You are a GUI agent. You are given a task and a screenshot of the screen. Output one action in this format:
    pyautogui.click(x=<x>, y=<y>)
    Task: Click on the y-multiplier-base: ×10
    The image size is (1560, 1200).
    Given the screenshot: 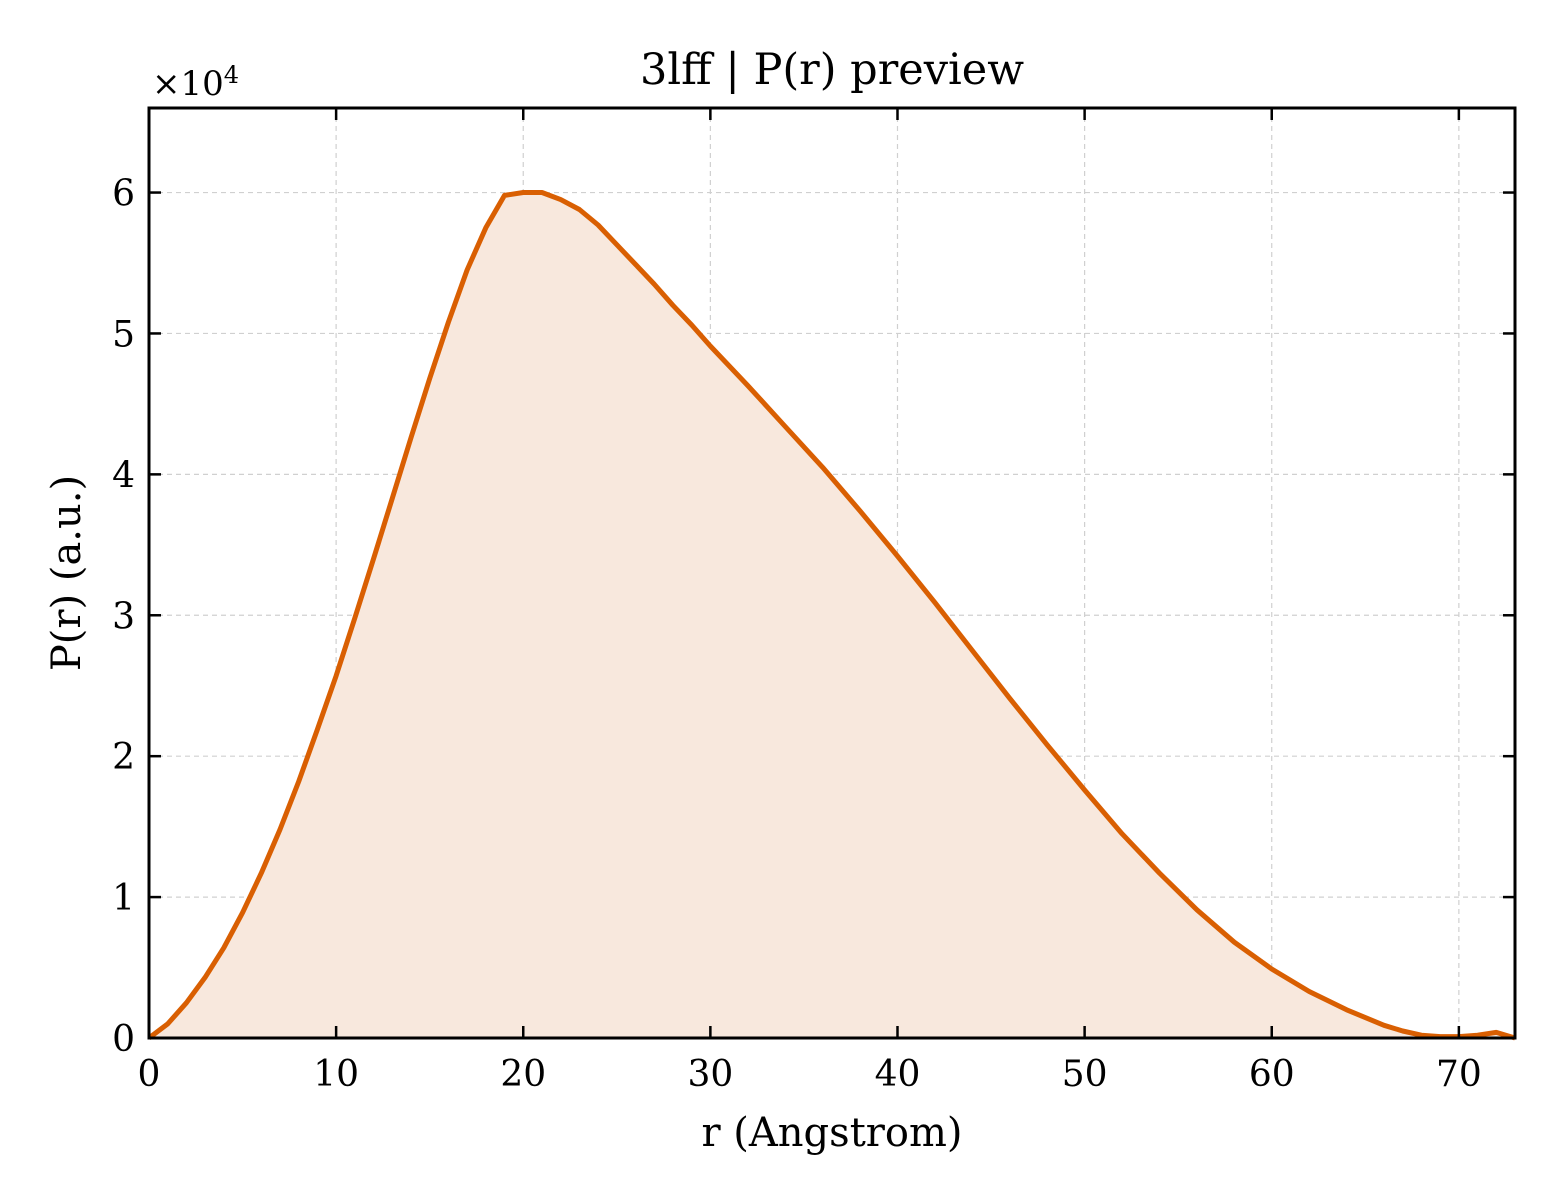 What is the action you would take?
    pyautogui.click(x=188, y=84)
    